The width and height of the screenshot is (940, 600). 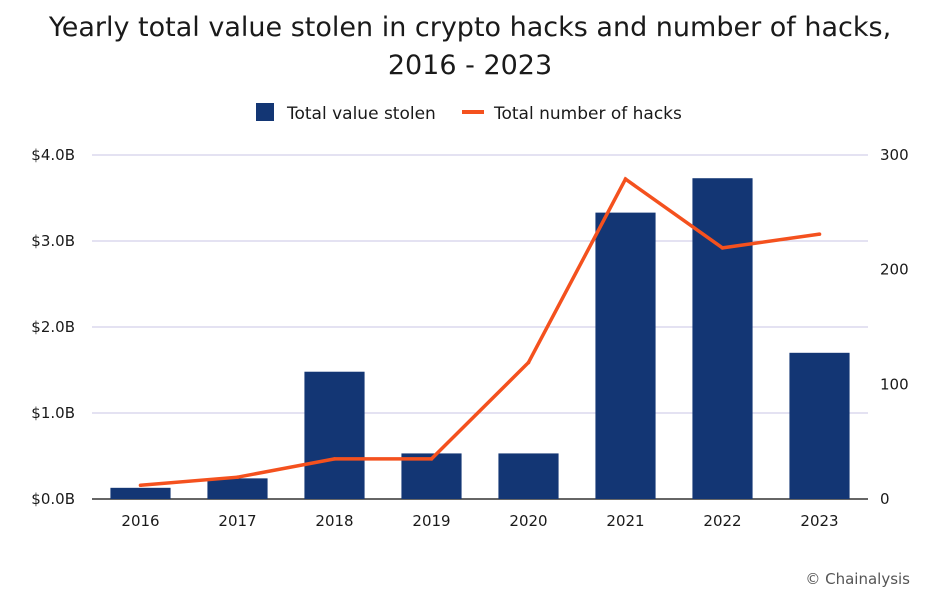 What do you see at coordinates (857, 579) in the screenshot?
I see `source-credit: © Chainalysis` at bounding box center [857, 579].